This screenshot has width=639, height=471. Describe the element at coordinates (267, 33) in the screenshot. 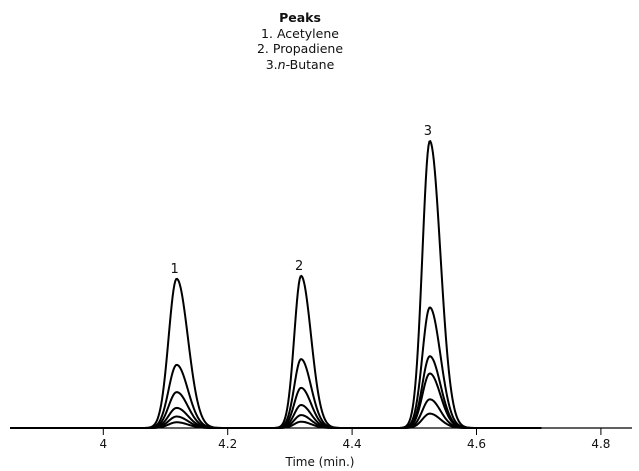

I see `legend-item-1-num: 1.` at that location.